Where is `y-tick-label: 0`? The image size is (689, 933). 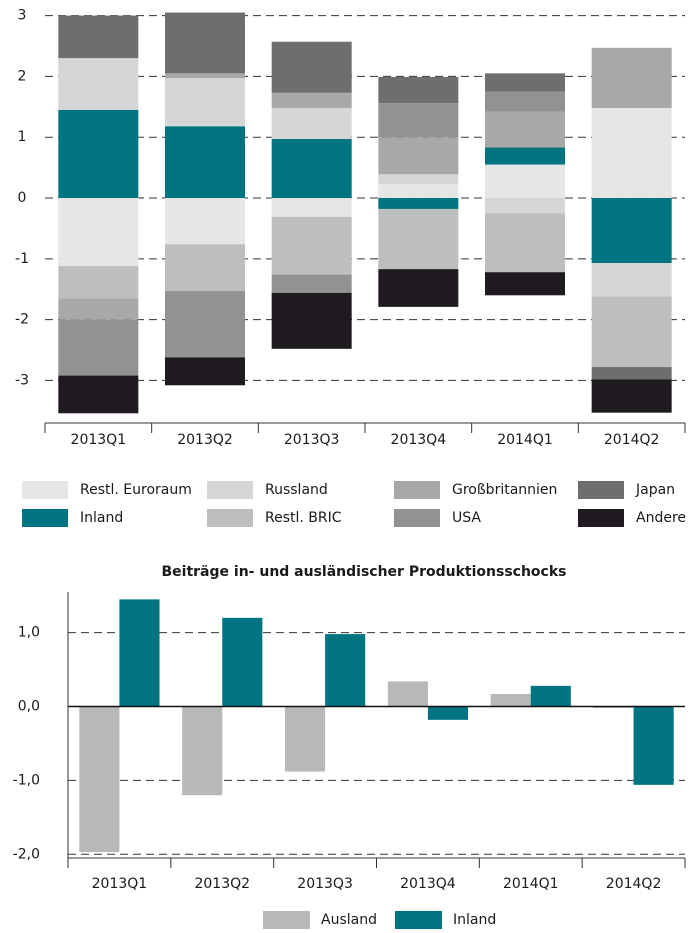 y-tick-label: 0 is located at coordinates (22, 198).